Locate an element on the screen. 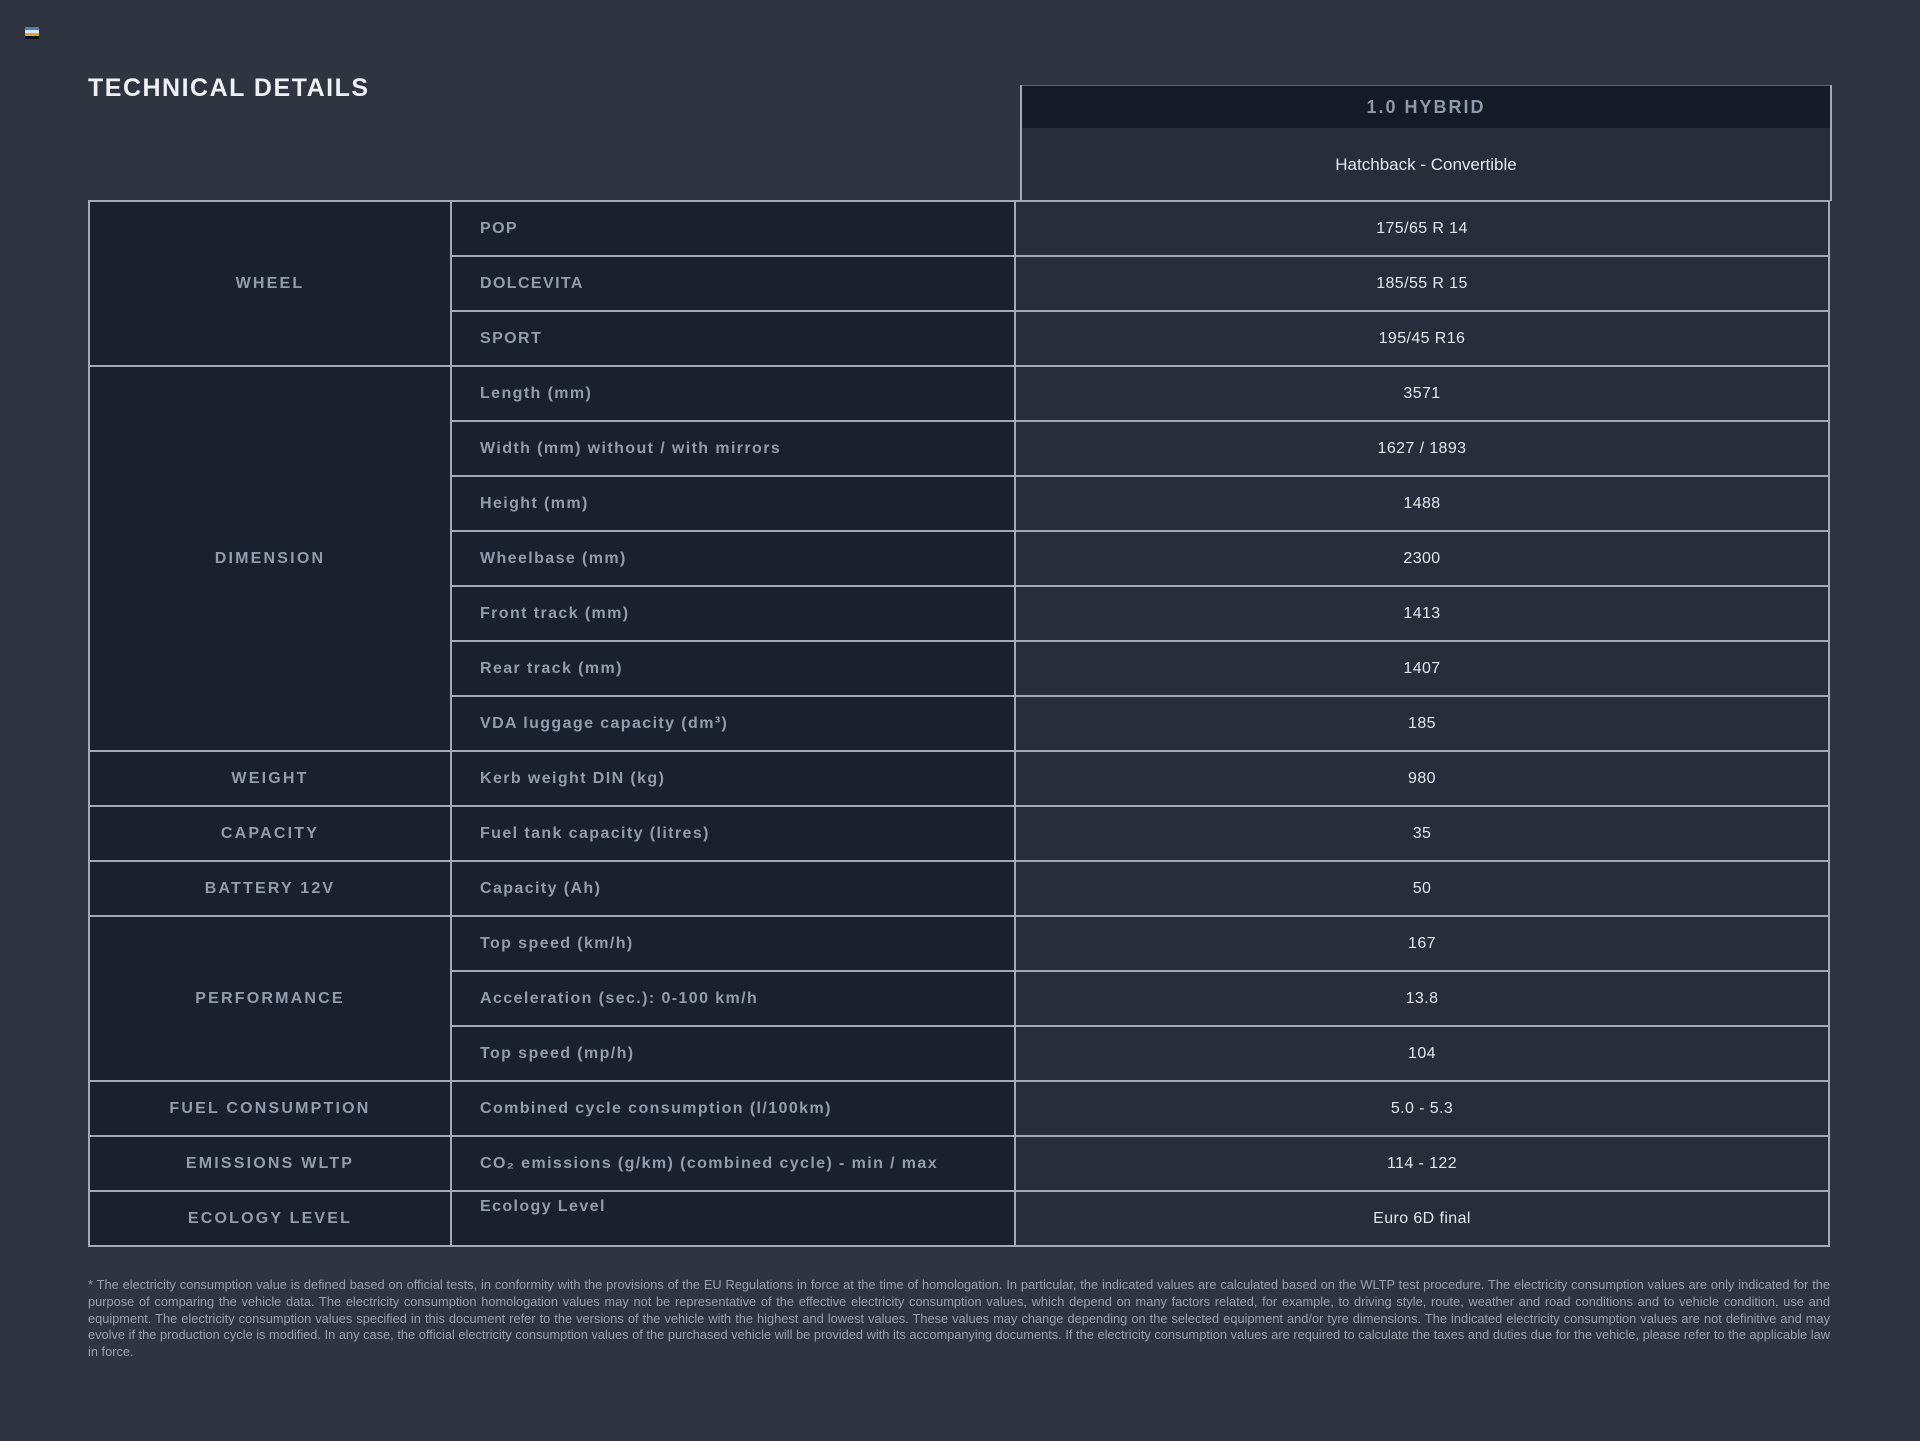 The height and width of the screenshot is (1441, 1920). spec-label-cell: Width (mm) without / with mirrors is located at coordinates (734, 448).